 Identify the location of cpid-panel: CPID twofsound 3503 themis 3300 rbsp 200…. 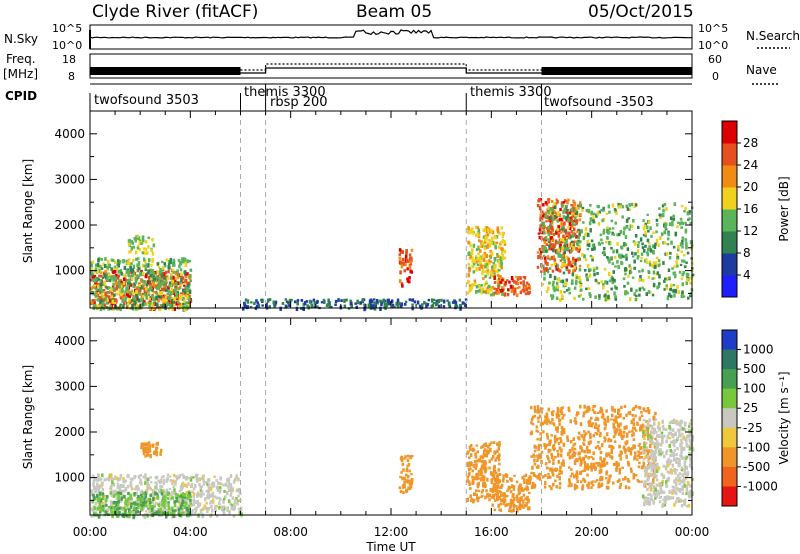
(348, 97).